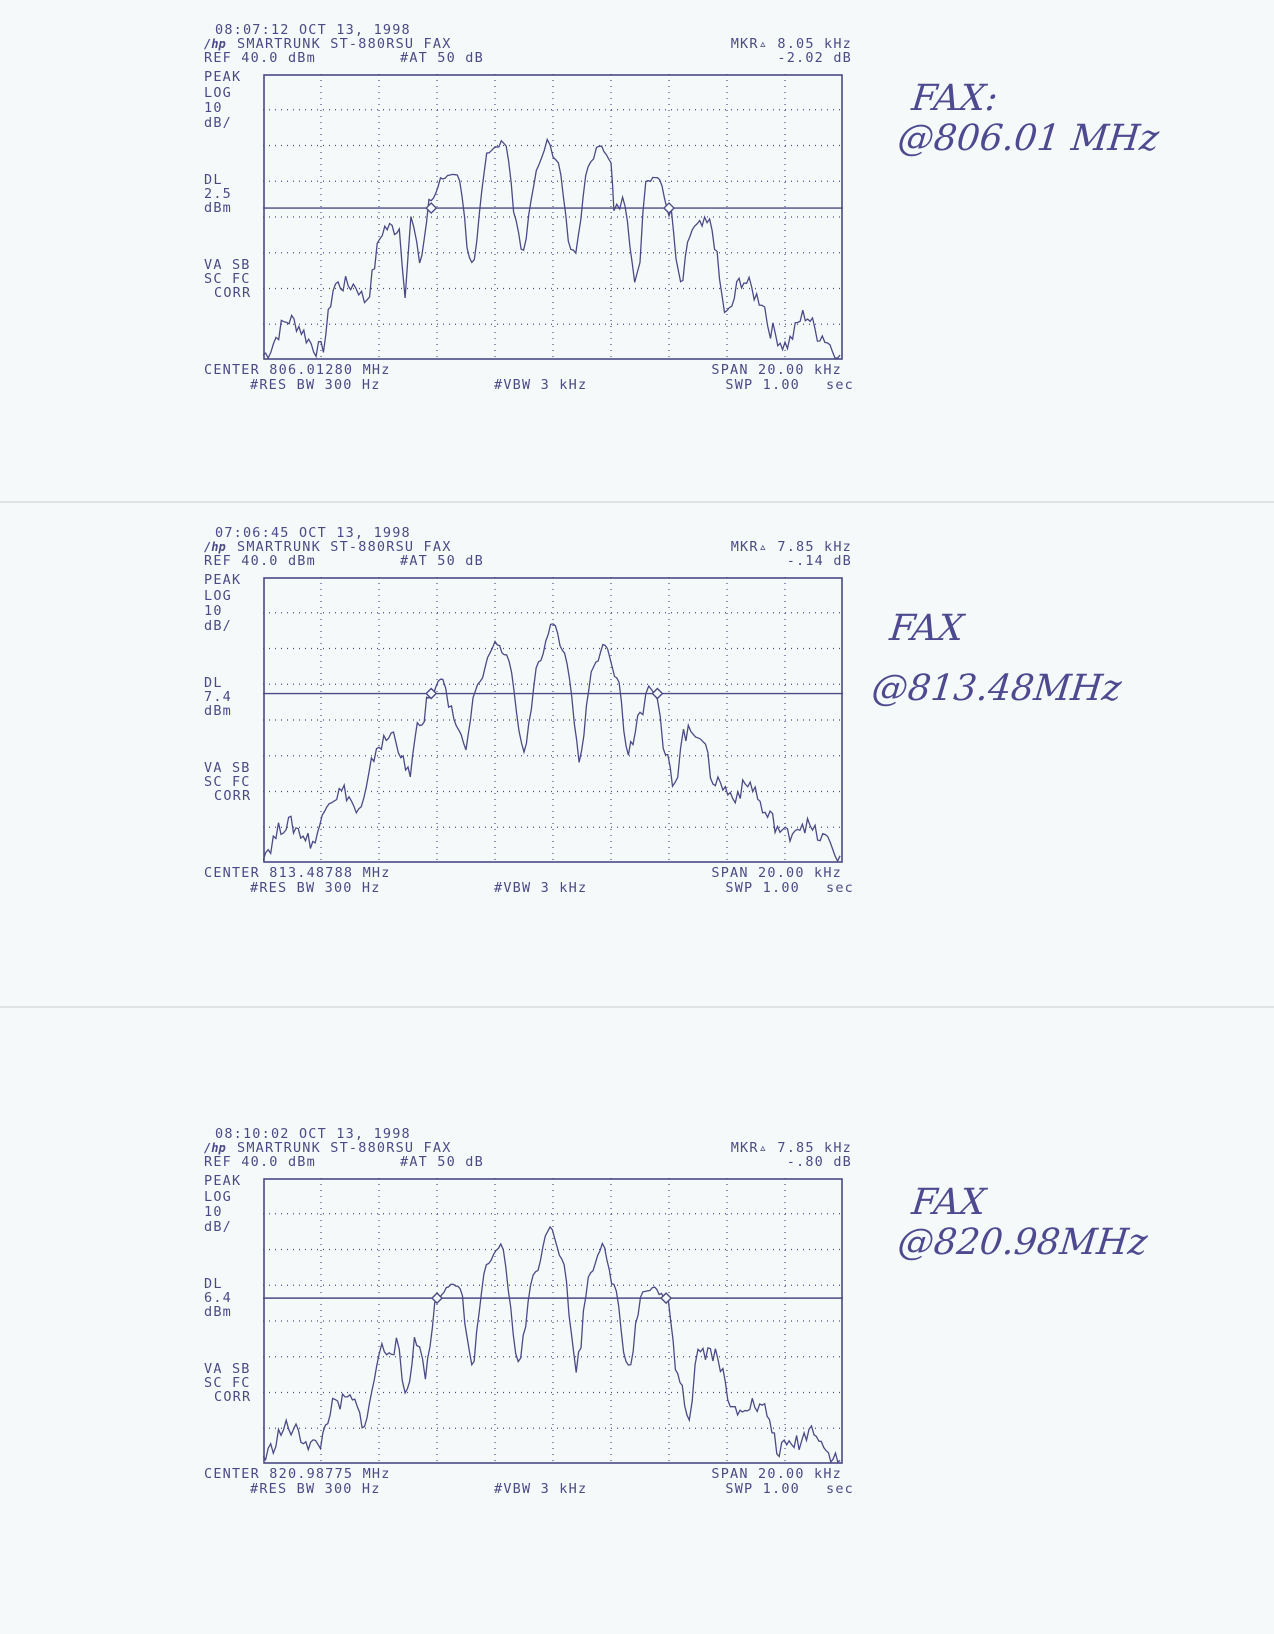 This screenshot has width=1274, height=1634. I want to click on timestamp: 08:10:02 OCT 13, 1998, so click(313, 1134).